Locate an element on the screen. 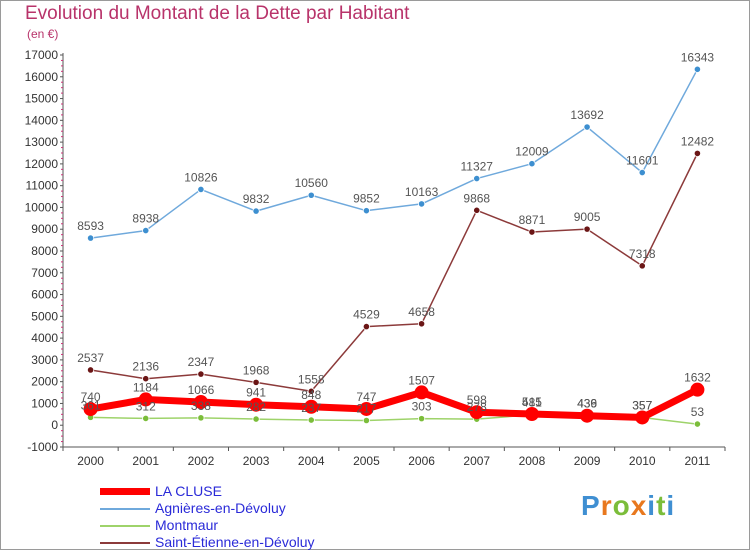 The height and width of the screenshot is (551, 750). chart-unit-label: (en €) is located at coordinates (43, 34).